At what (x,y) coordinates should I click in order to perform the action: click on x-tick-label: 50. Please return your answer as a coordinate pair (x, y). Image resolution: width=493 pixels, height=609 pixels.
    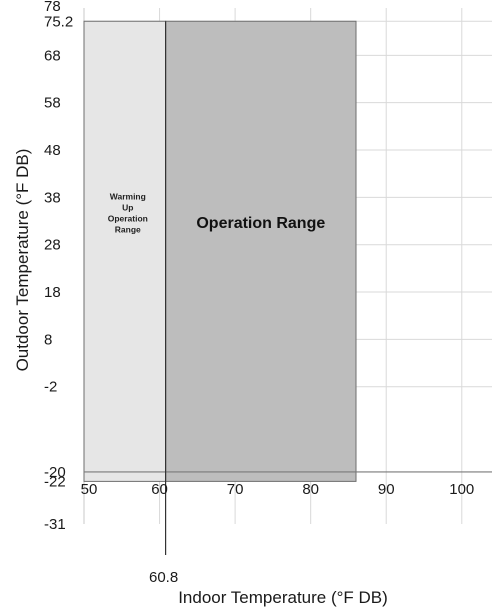
    Looking at the image, I should click on (89, 489).